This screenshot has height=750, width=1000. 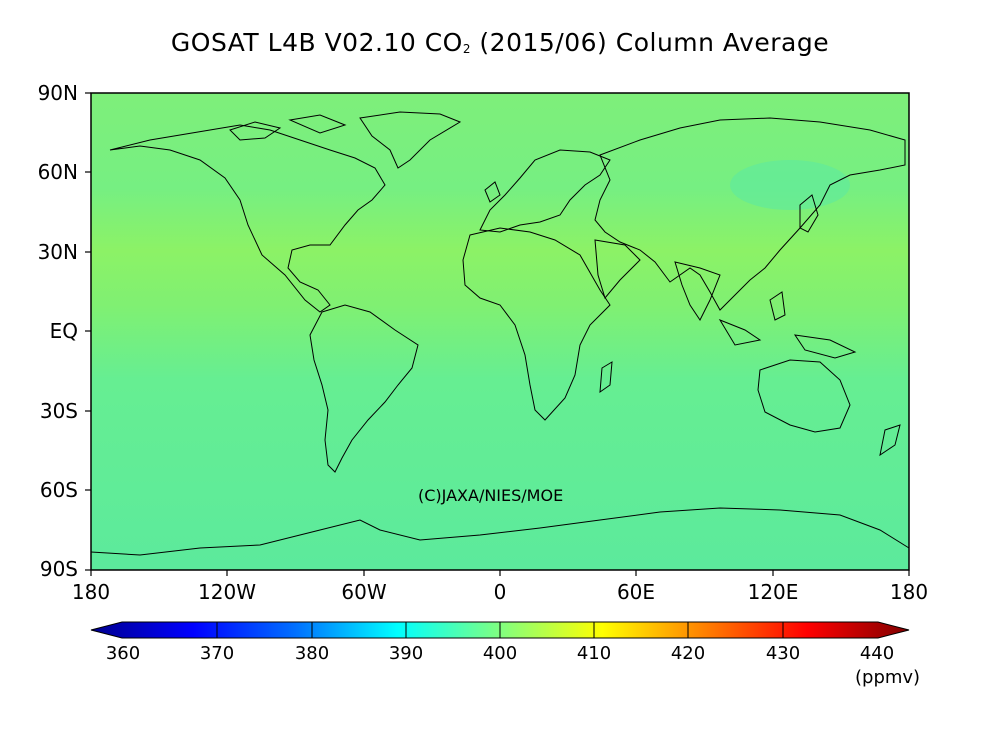 What do you see at coordinates (888, 677) in the screenshot?
I see `colorbar-unit: (ppmv)` at bounding box center [888, 677].